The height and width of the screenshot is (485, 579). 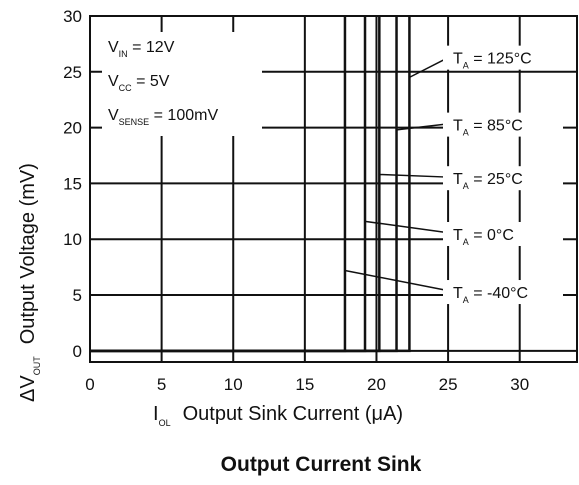 I want to click on test-conditions-bg, so click(x=182, y=84).